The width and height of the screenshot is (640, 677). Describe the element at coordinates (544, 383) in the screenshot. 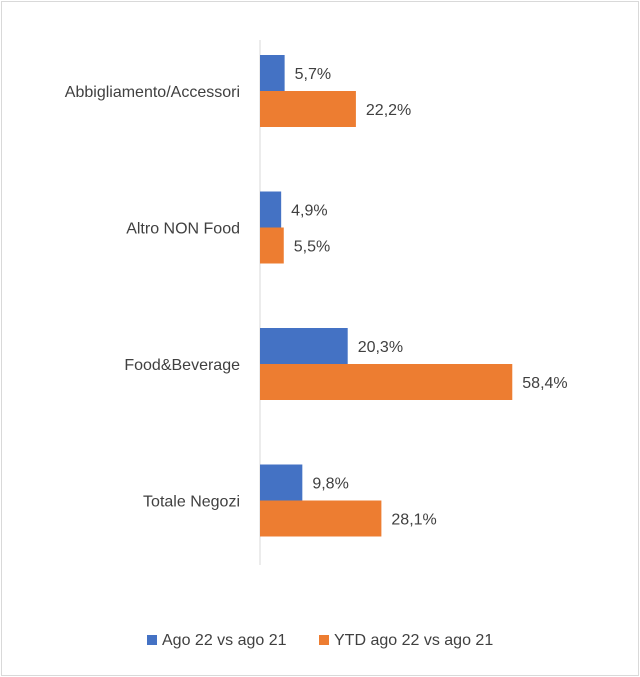

I see `data-label: 58,4%` at that location.